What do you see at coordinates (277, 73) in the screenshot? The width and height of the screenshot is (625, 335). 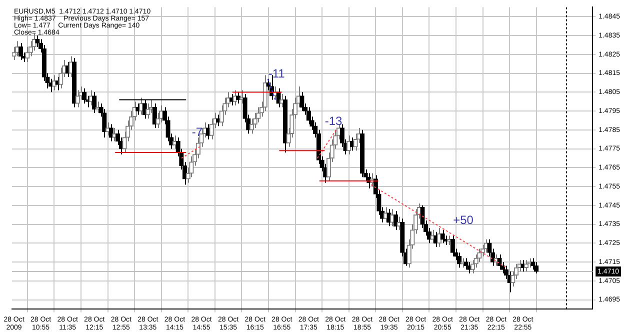 I see `series-label: -11` at bounding box center [277, 73].